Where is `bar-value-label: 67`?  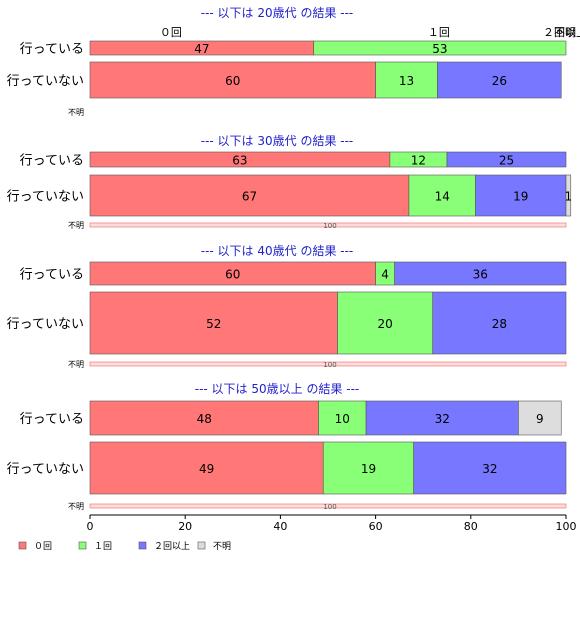 bar-value-label: 67 is located at coordinates (249, 197).